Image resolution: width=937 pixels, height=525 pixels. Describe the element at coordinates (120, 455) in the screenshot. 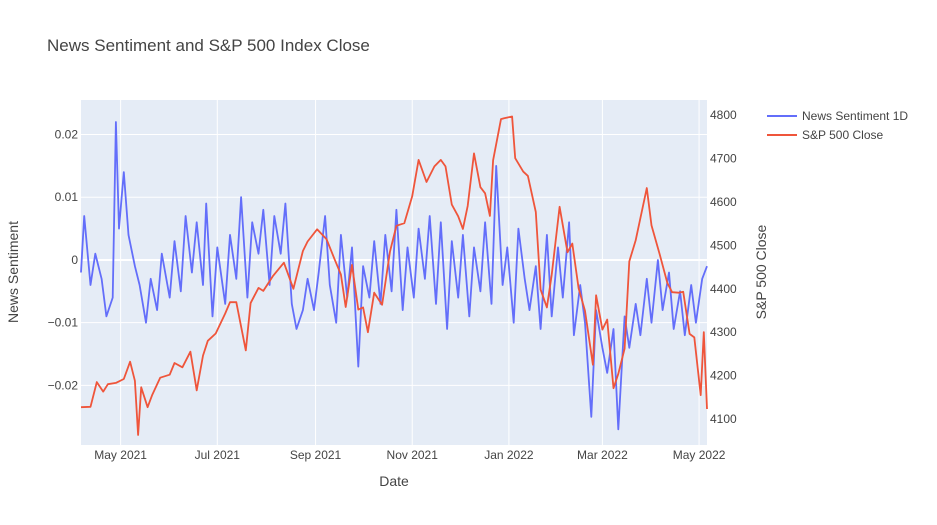

I see `x-tick-label: May 2021` at that location.